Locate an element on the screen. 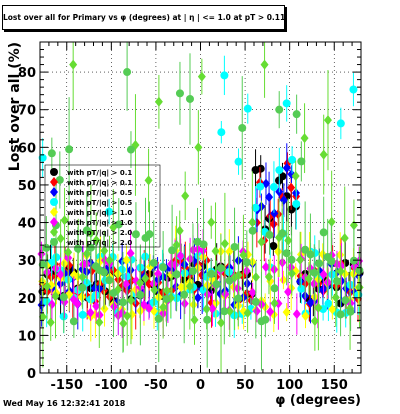 The image size is (400, 414). legend-box is located at coordinates (102, 206).